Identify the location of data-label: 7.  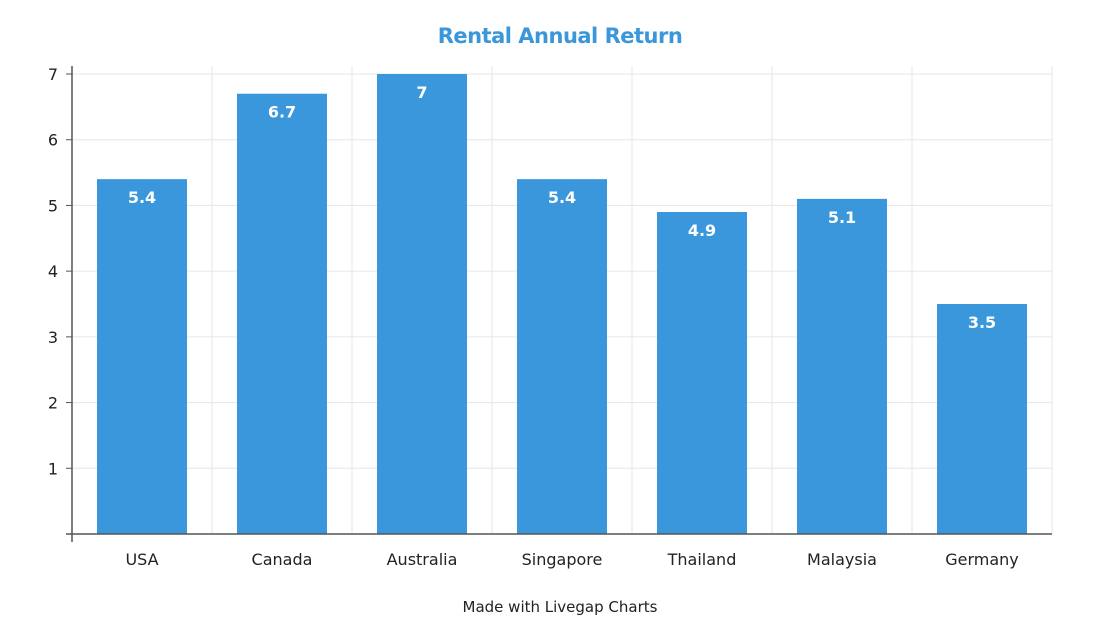
(421, 92).